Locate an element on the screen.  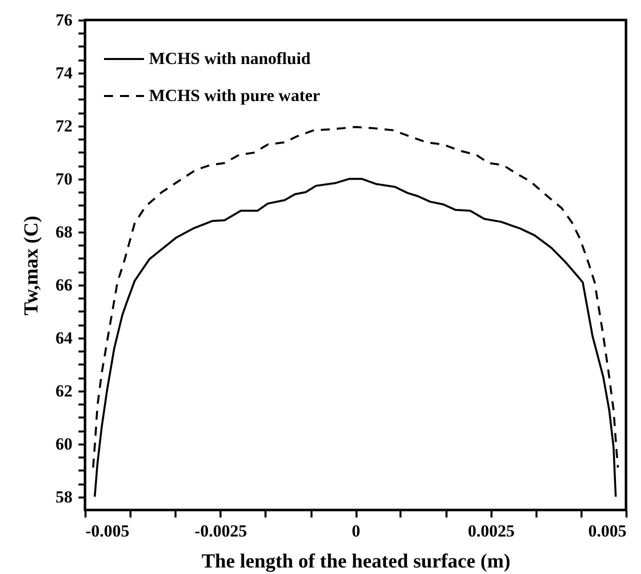
y-tick-label: 70 is located at coordinates (64, 178).